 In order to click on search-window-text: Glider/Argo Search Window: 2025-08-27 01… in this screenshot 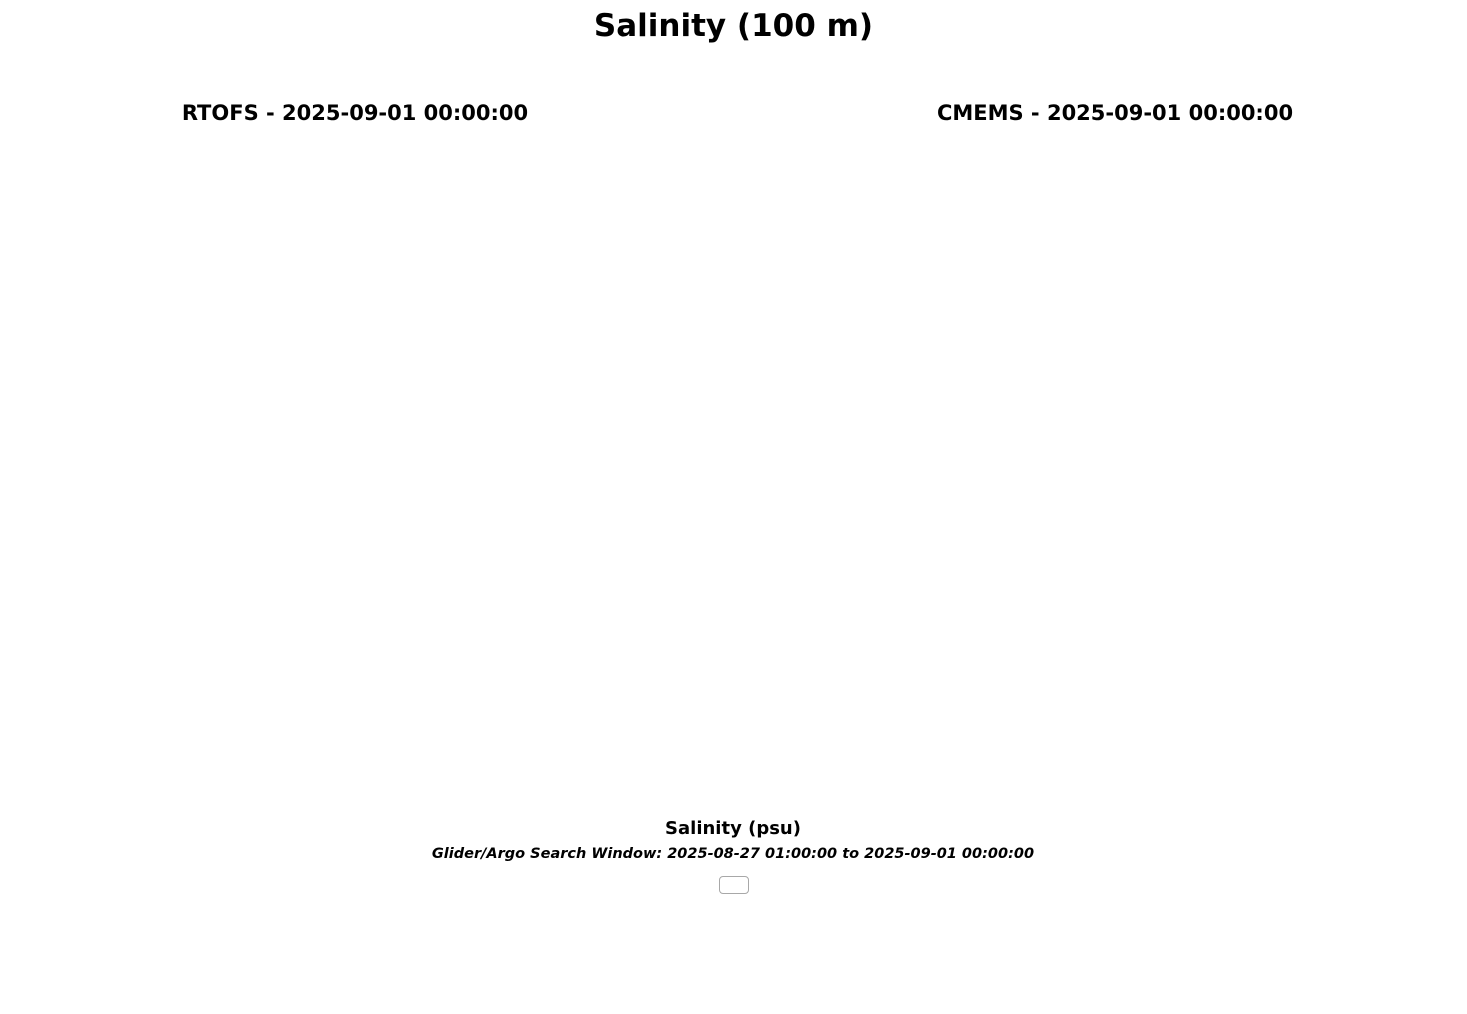, I will do `click(733, 854)`.